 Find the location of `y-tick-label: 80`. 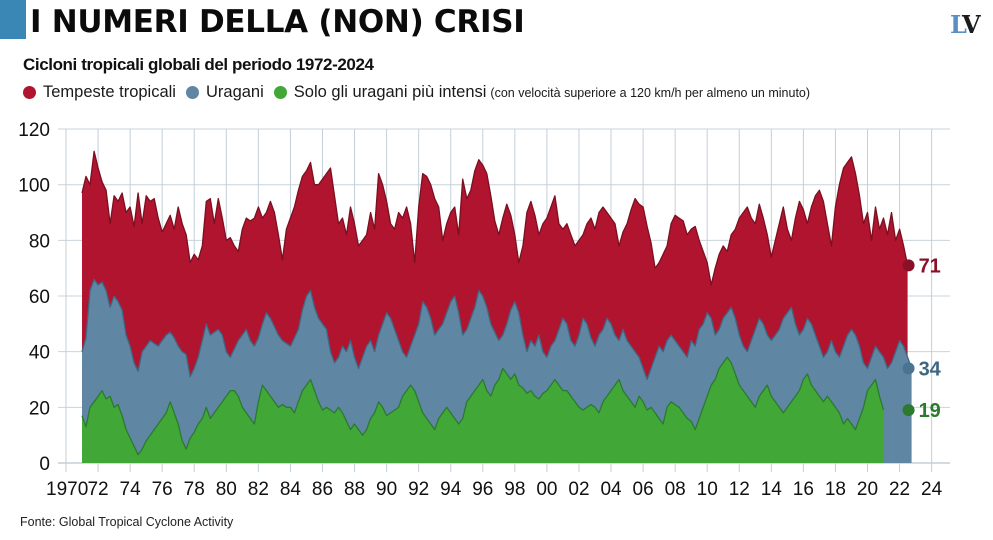

y-tick-label: 80 is located at coordinates (39, 241).